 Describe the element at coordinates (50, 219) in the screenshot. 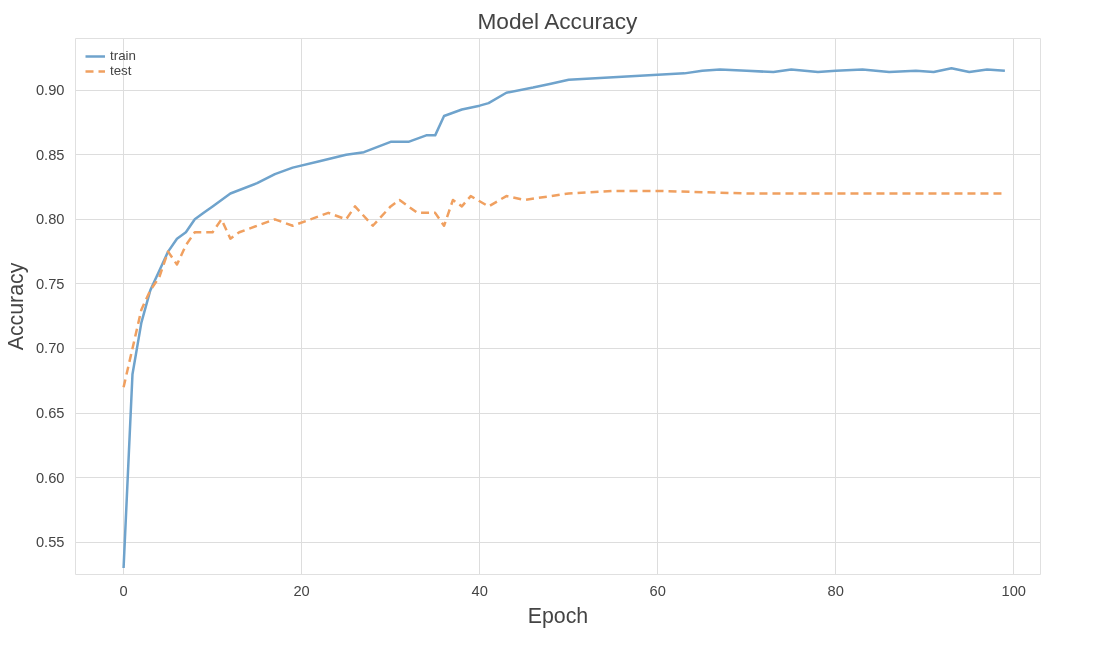

I see `y-tick-label: 0.80` at that location.